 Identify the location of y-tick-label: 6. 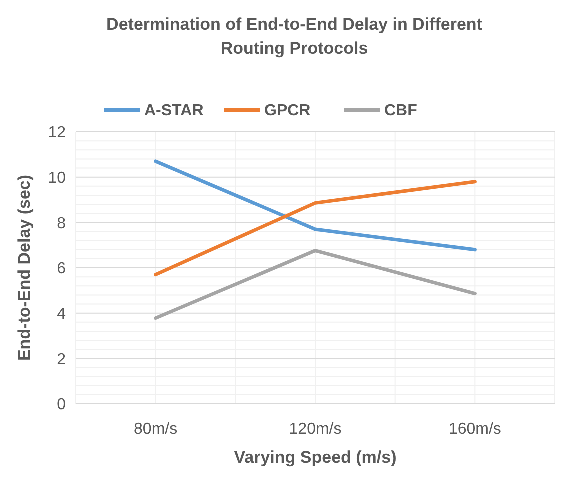
(61, 269).